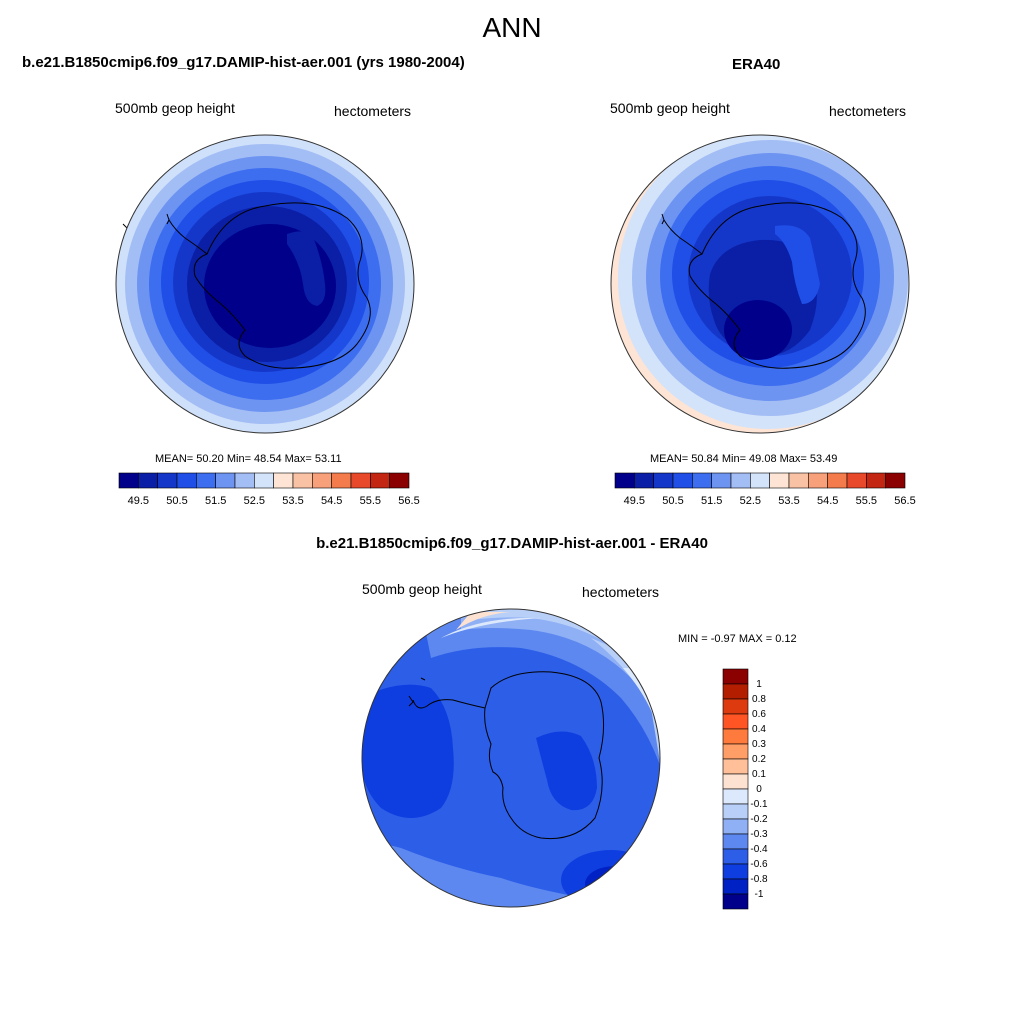 Image resolution: width=1024 pixels, height=1024 pixels. I want to click on colorbar-tick-label: -0.2, so click(759, 819).